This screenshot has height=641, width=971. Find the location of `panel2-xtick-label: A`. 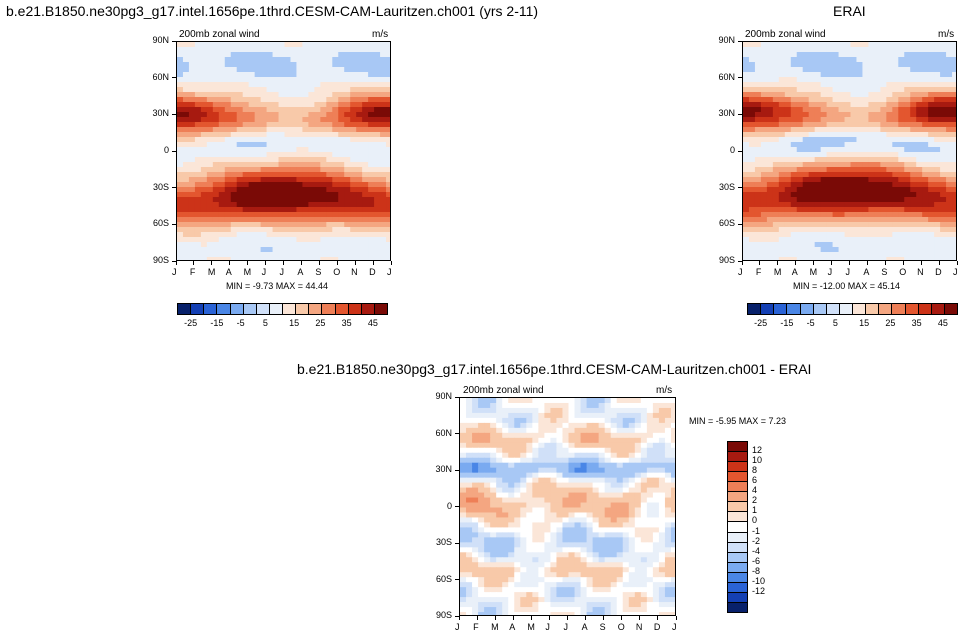

panel2-xtick-label: A is located at coordinates (866, 272).